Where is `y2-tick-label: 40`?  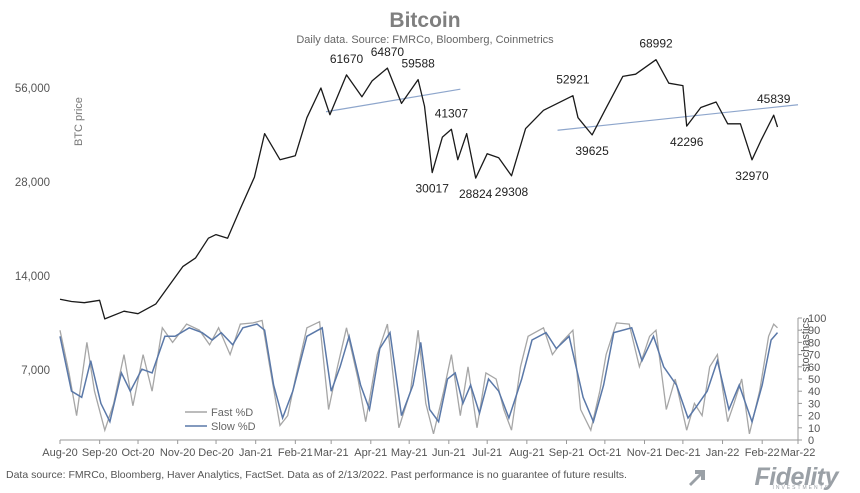
y2-tick-label: 40 is located at coordinates (814, 392).